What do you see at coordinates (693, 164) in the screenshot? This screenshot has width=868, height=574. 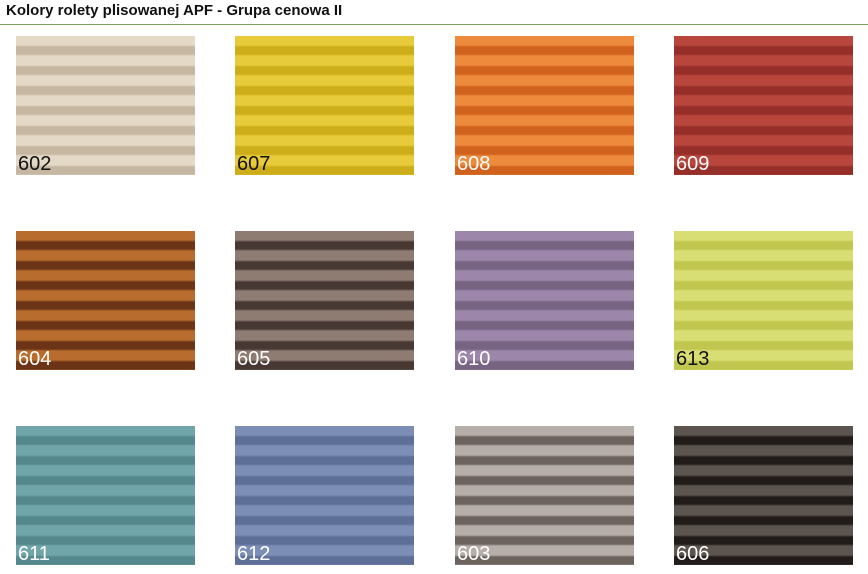 I see `swatch-code: 609` at bounding box center [693, 164].